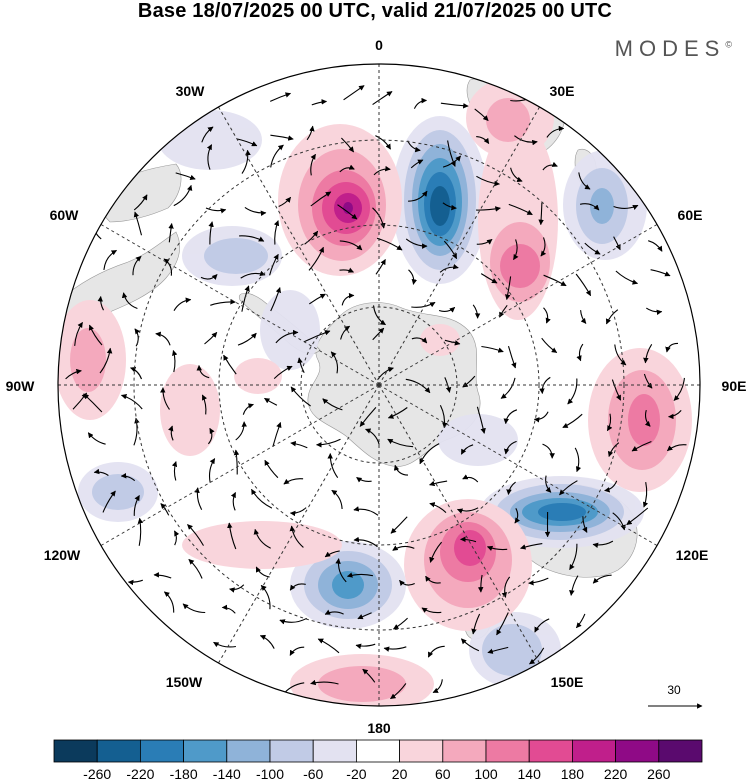 This screenshot has height=783, width=750. Describe the element at coordinates (140, 774) in the screenshot. I see `colorbar-tick-label: -220` at that location.